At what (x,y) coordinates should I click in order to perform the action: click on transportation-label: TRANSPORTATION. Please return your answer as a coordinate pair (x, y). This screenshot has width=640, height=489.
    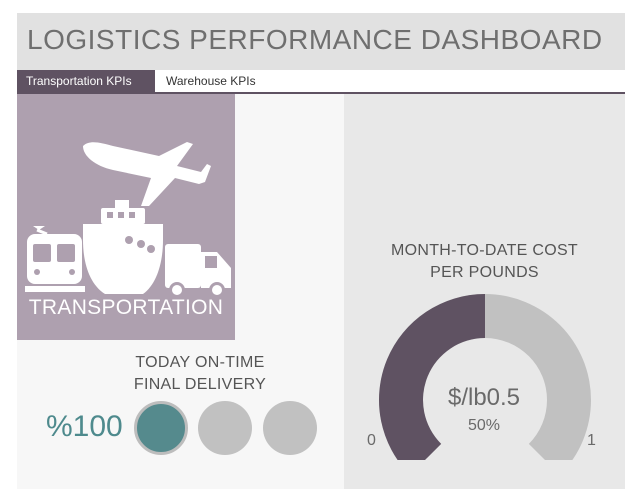
    Looking at the image, I should click on (126, 307).